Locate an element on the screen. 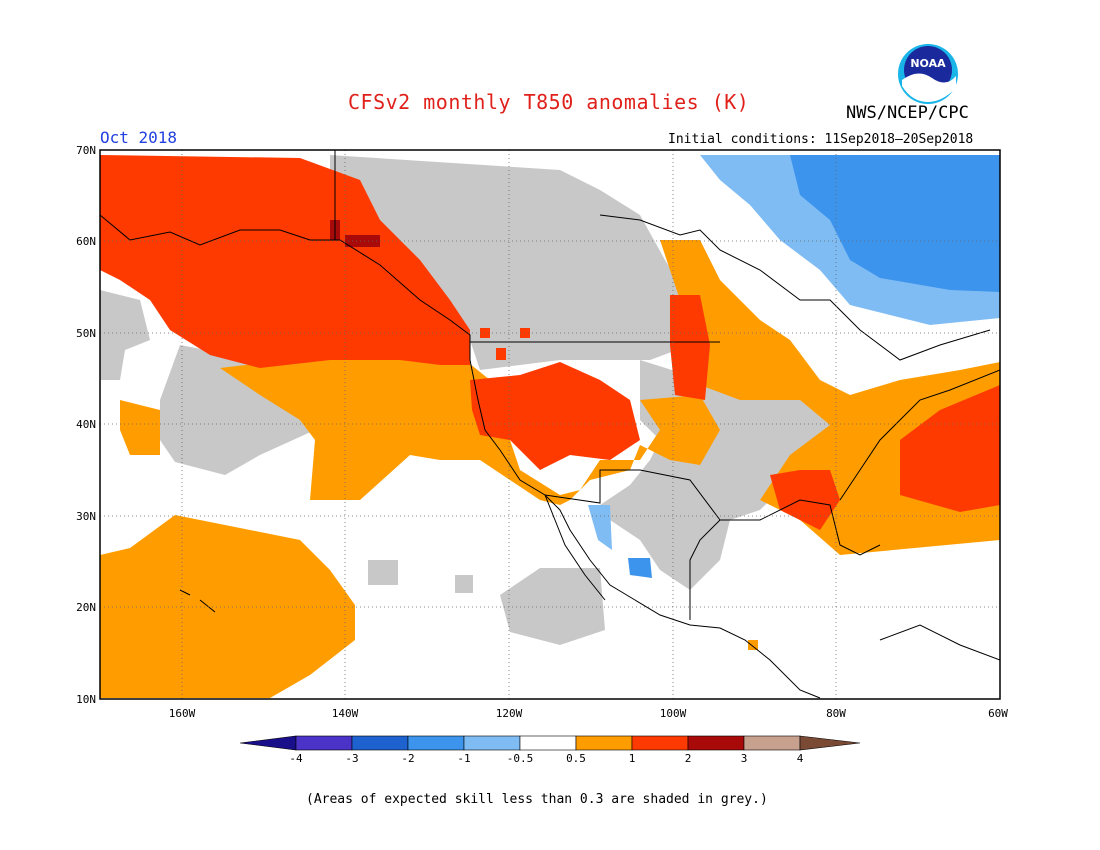 This screenshot has width=1100, height=850. lat-label: 40N is located at coordinates (86, 424).